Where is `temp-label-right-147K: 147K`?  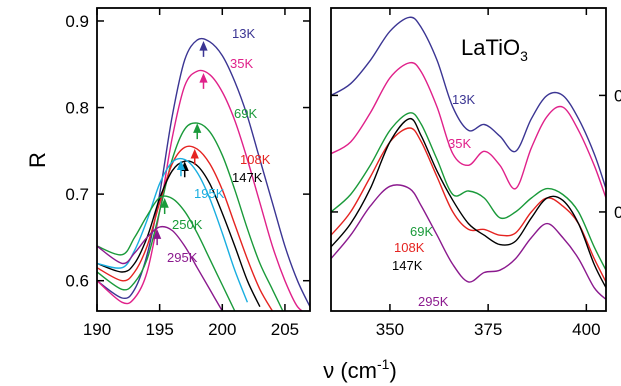
temp-label-right-147K: 147K is located at coordinates (407, 265).